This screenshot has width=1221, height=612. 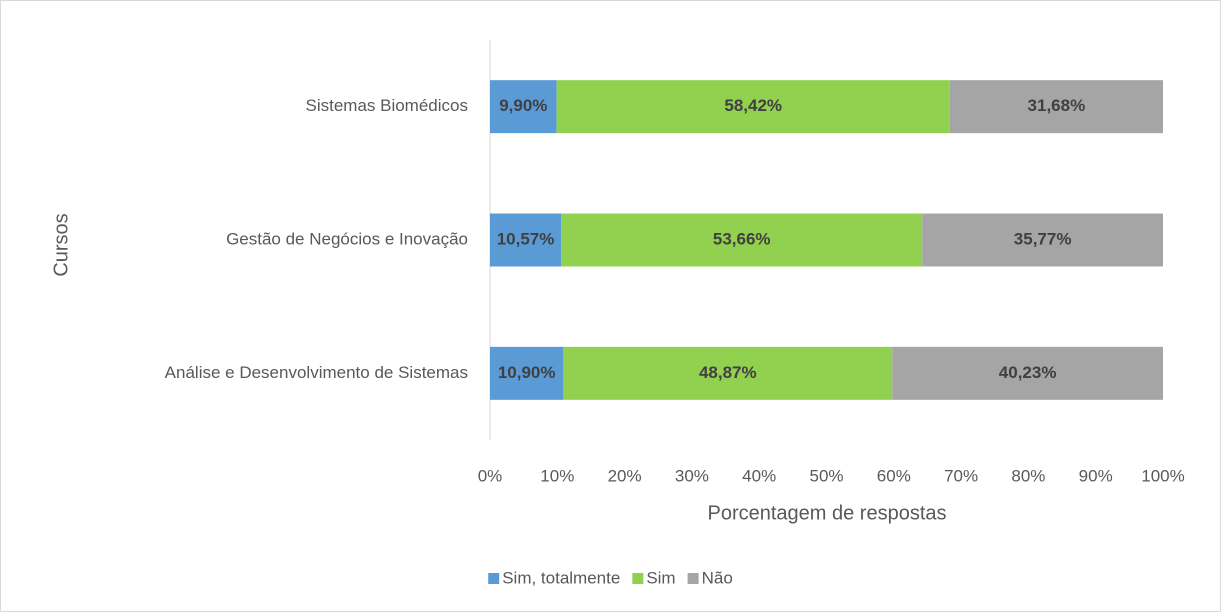 I want to click on x-tick-label: 20%, so click(x=625, y=475).